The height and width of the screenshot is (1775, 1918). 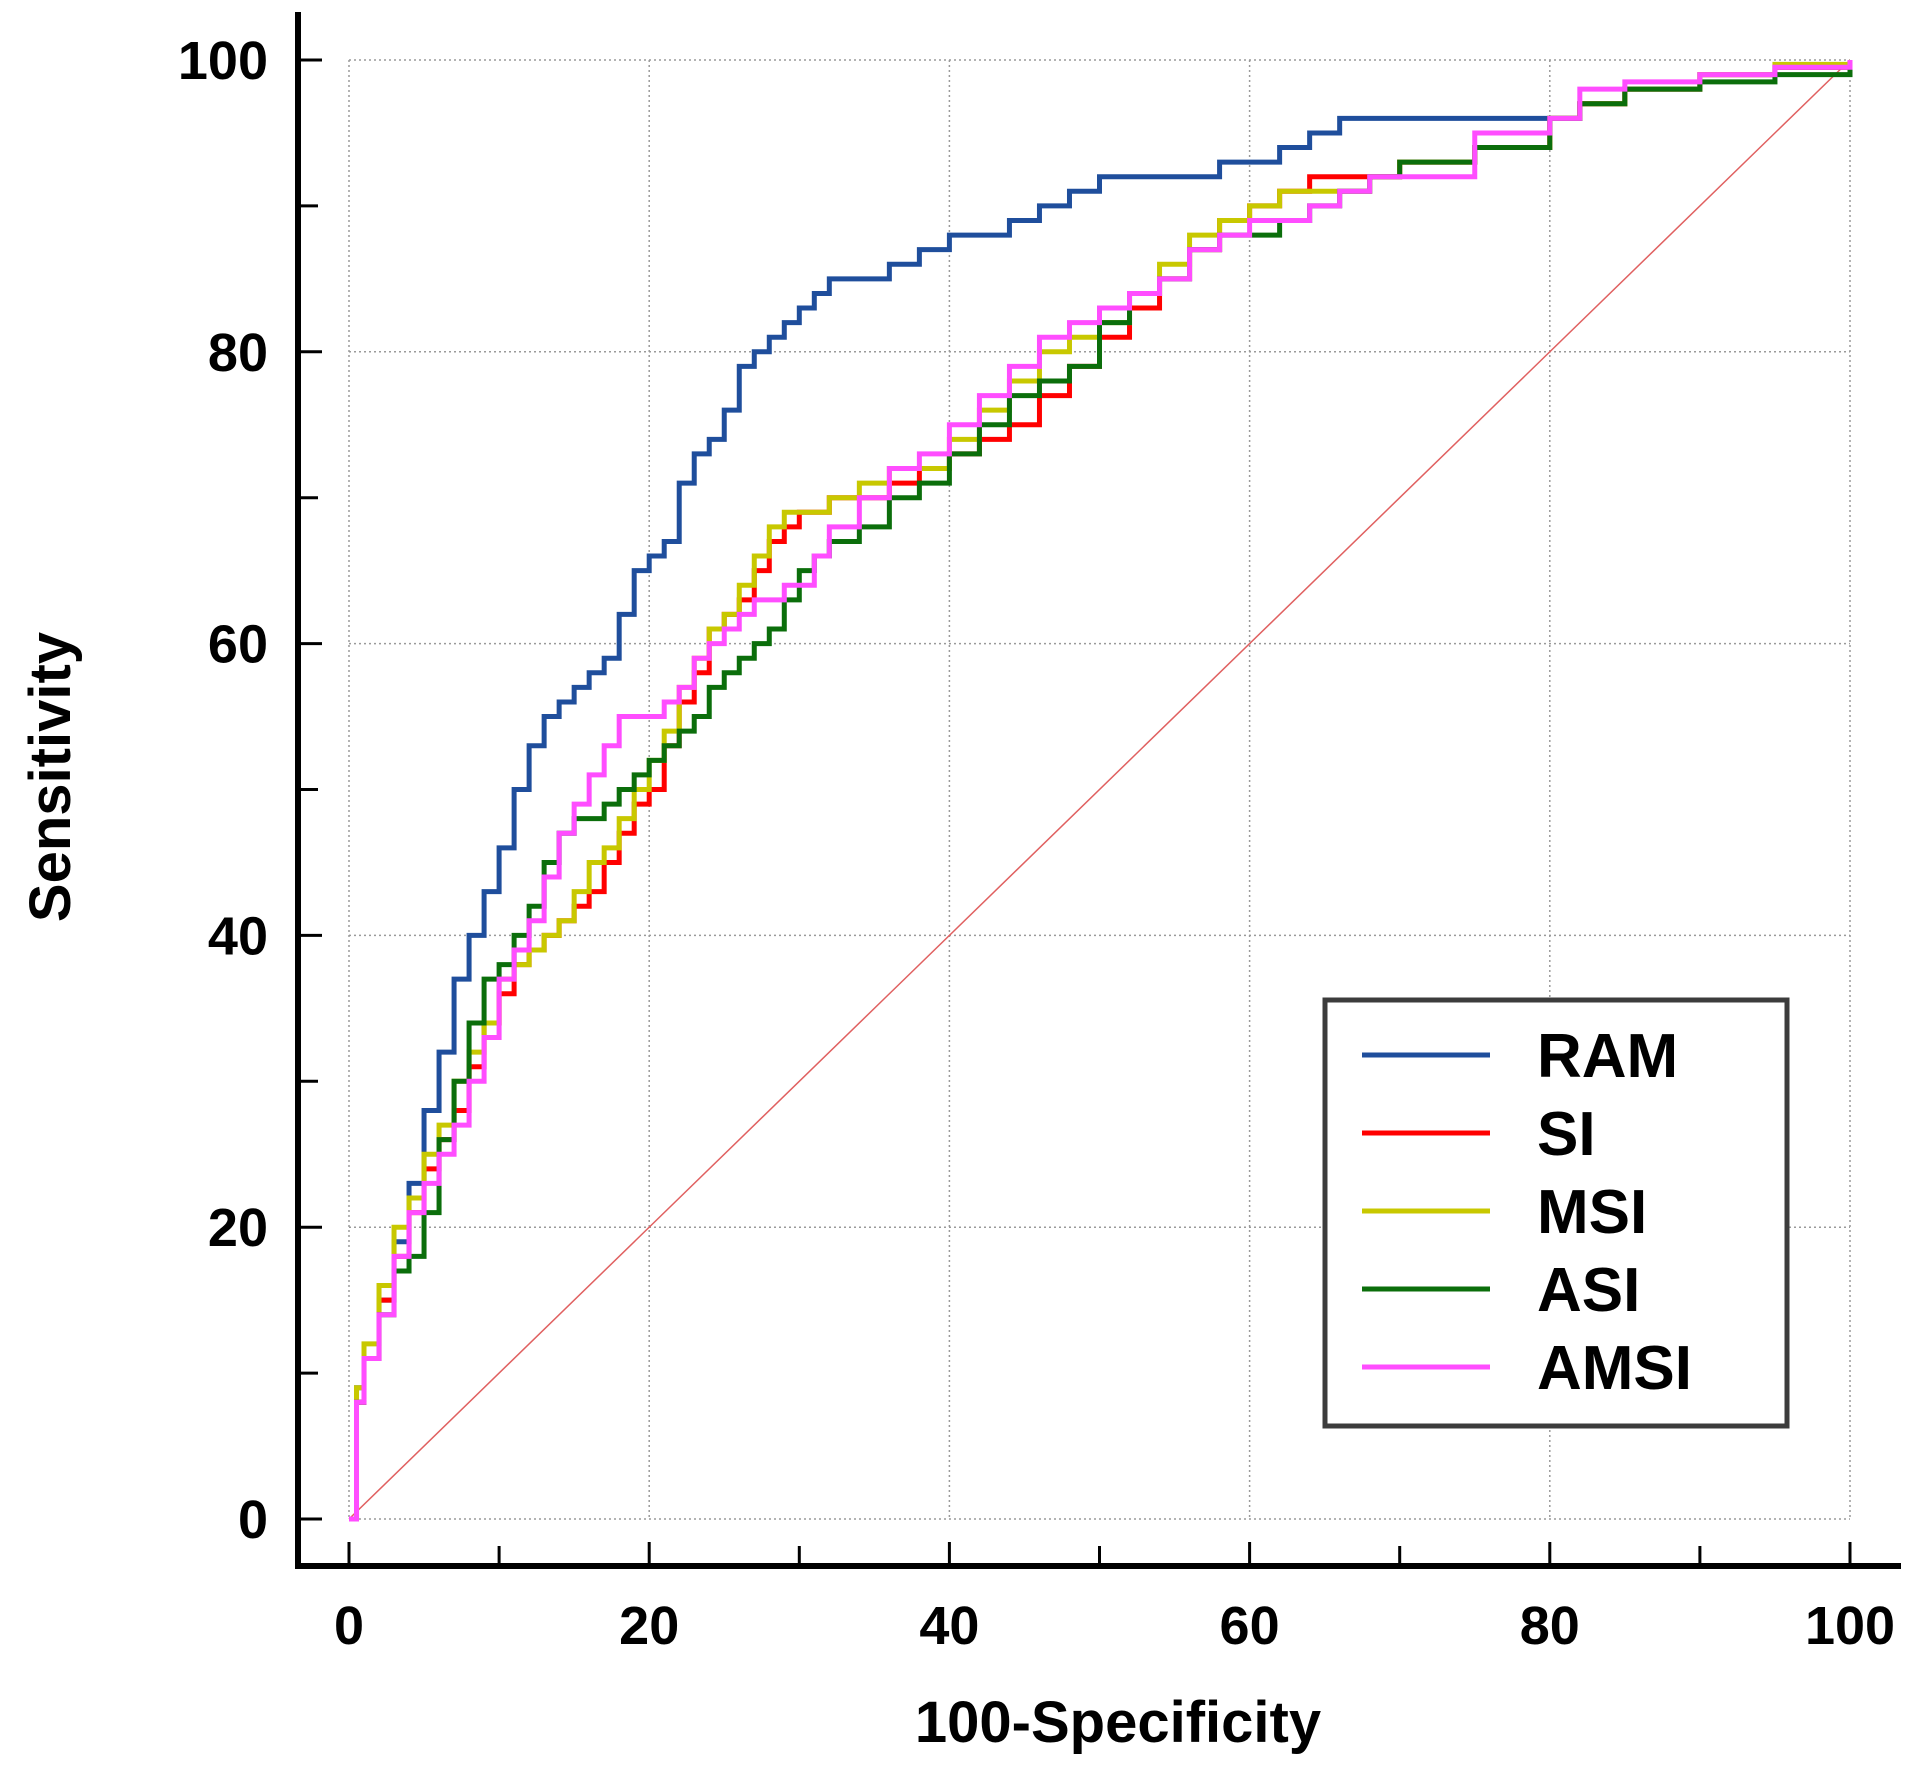 I want to click on y-tick-label-60: 60, so click(x=238, y=645).